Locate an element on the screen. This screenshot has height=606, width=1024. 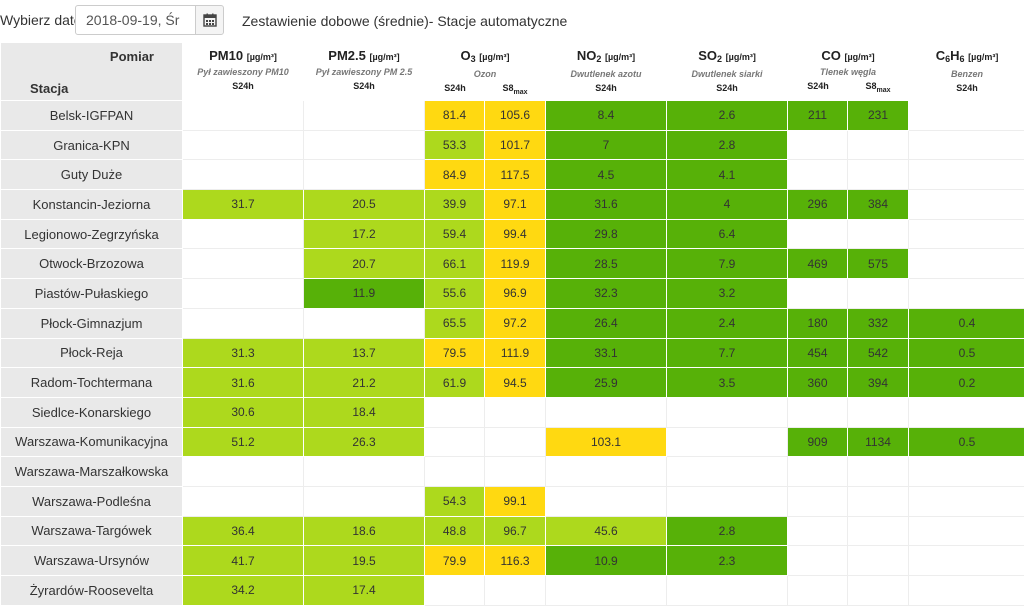
value-cell-pm25: 17.4 is located at coordinates (364, 591).